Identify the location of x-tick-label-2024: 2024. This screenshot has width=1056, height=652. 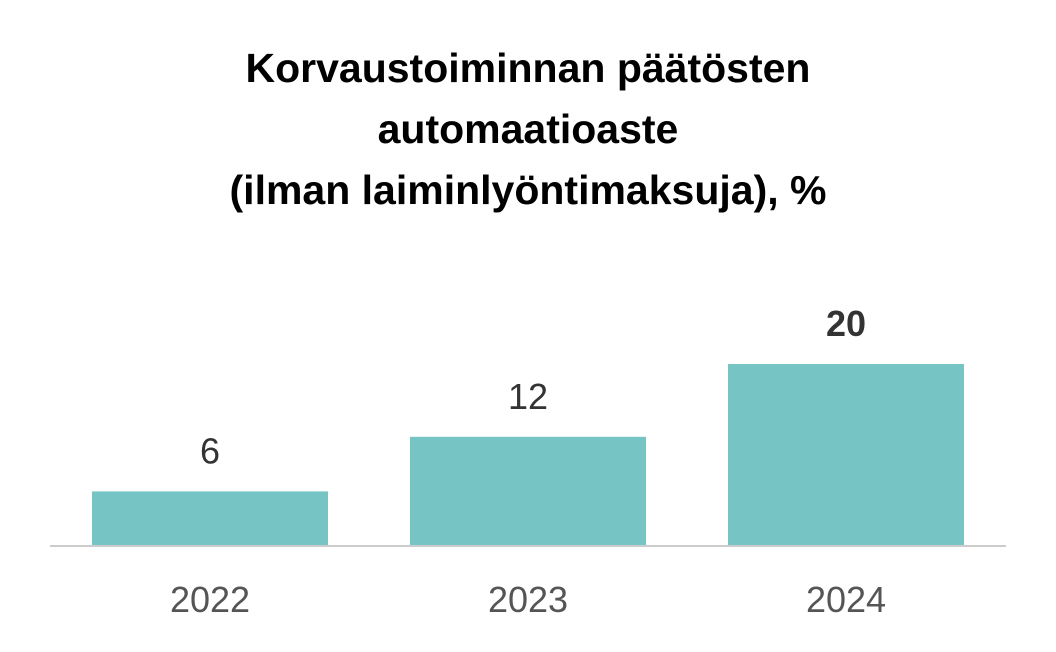
(846, 599).